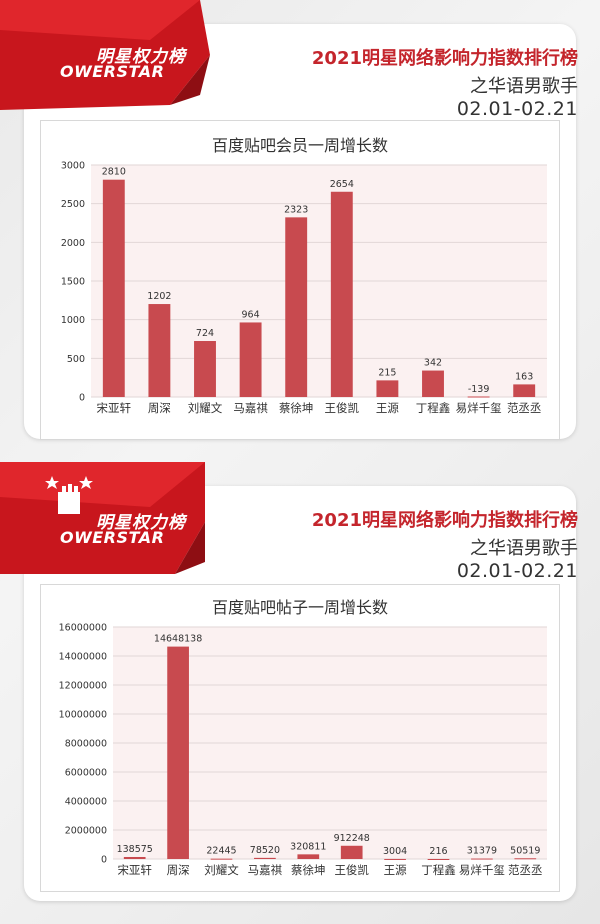 The width and height of the screenshot is (600, 924). I want to click on data-label: 3004, so click(395, 851).